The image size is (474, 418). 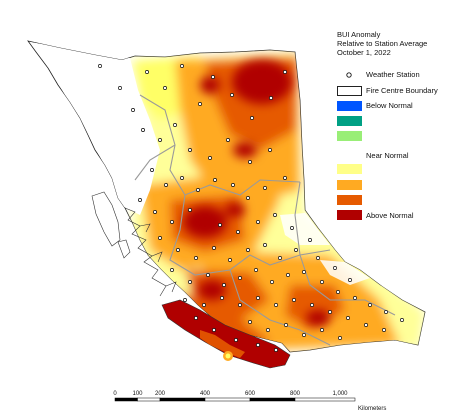 I want to click on legend-label-near-normal: Near Normal, so click(x=387, y=155).